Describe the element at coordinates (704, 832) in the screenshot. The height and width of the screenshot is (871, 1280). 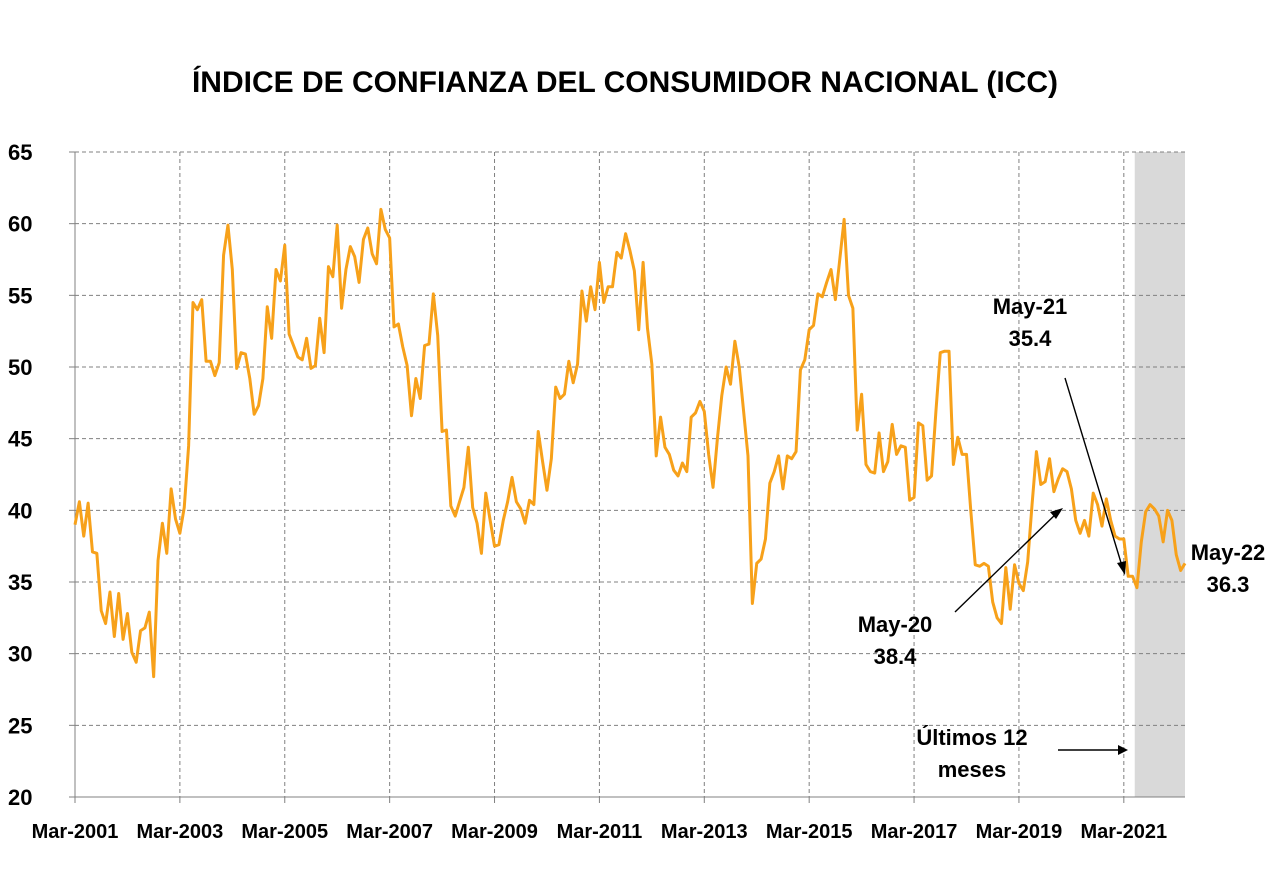
I see `x-tick-label: Mar-2013` at that location.